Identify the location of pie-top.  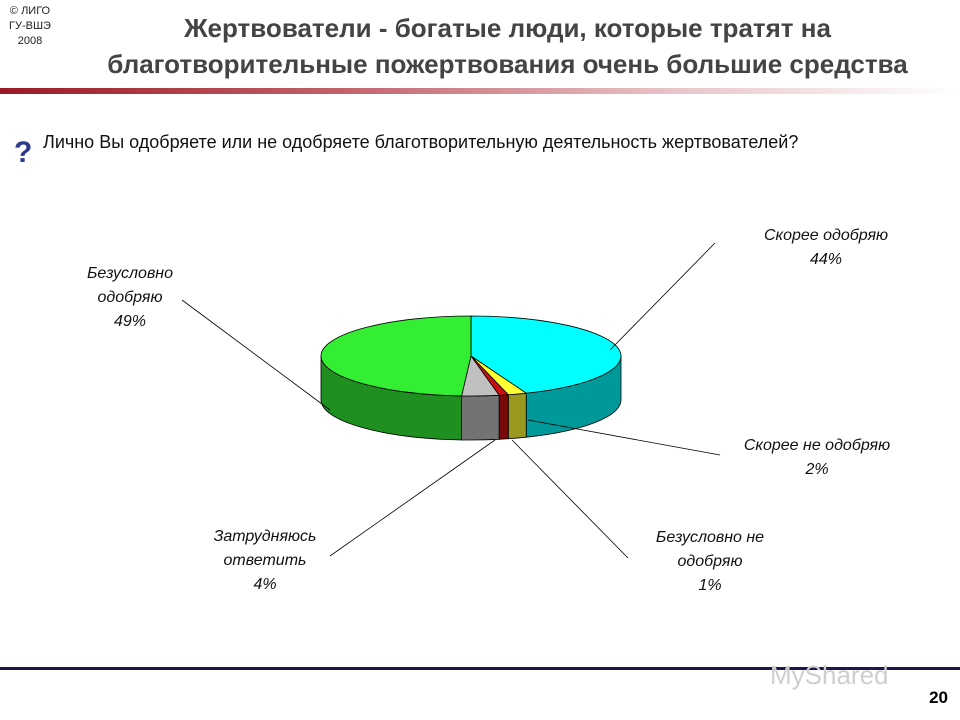
(471, 356).